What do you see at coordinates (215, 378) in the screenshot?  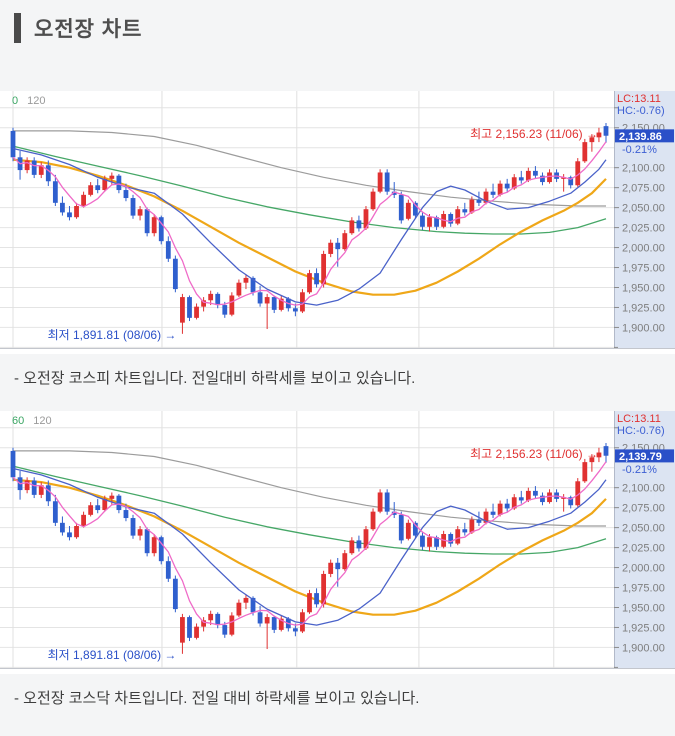 I see `kospi-caption: - 오전장 코스피 차트입니다. 전일대비 하락세를 보이고 있습니다.` at bounding box center [215, 378].